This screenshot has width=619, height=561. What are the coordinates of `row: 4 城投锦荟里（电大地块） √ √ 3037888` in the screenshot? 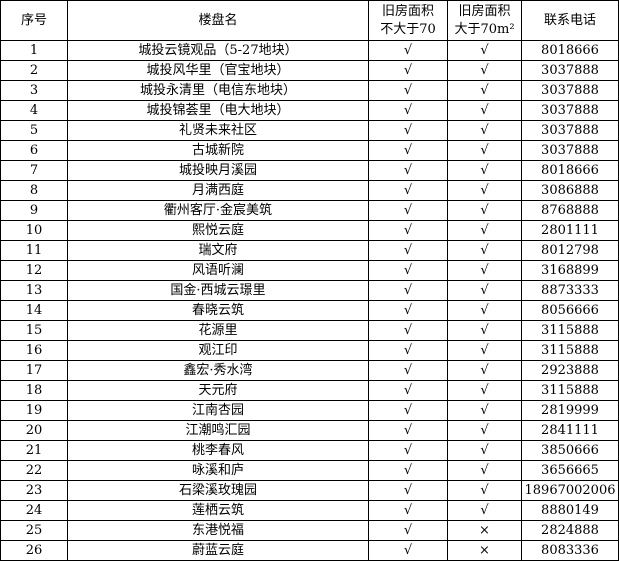 It's located at (309, 110).